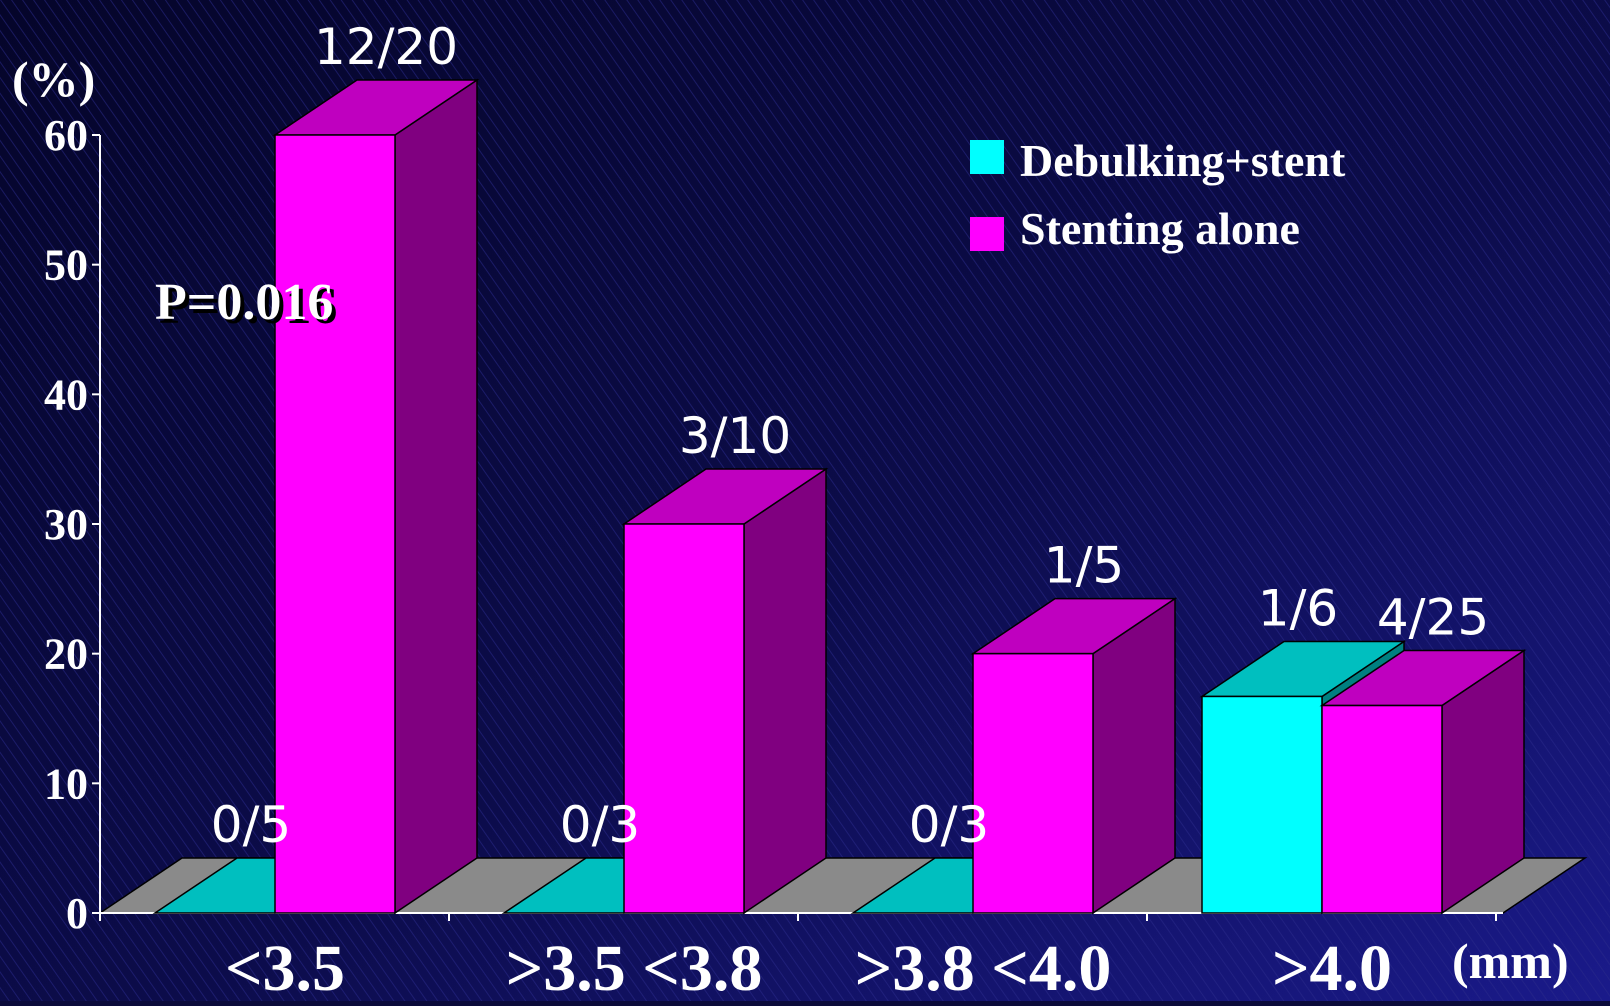 The height and width of the screenshot is (1006, 1610). Describe the element at coordinates (53, 79) in the screenshot. I see `y-axis-unit: (%)` at that location.